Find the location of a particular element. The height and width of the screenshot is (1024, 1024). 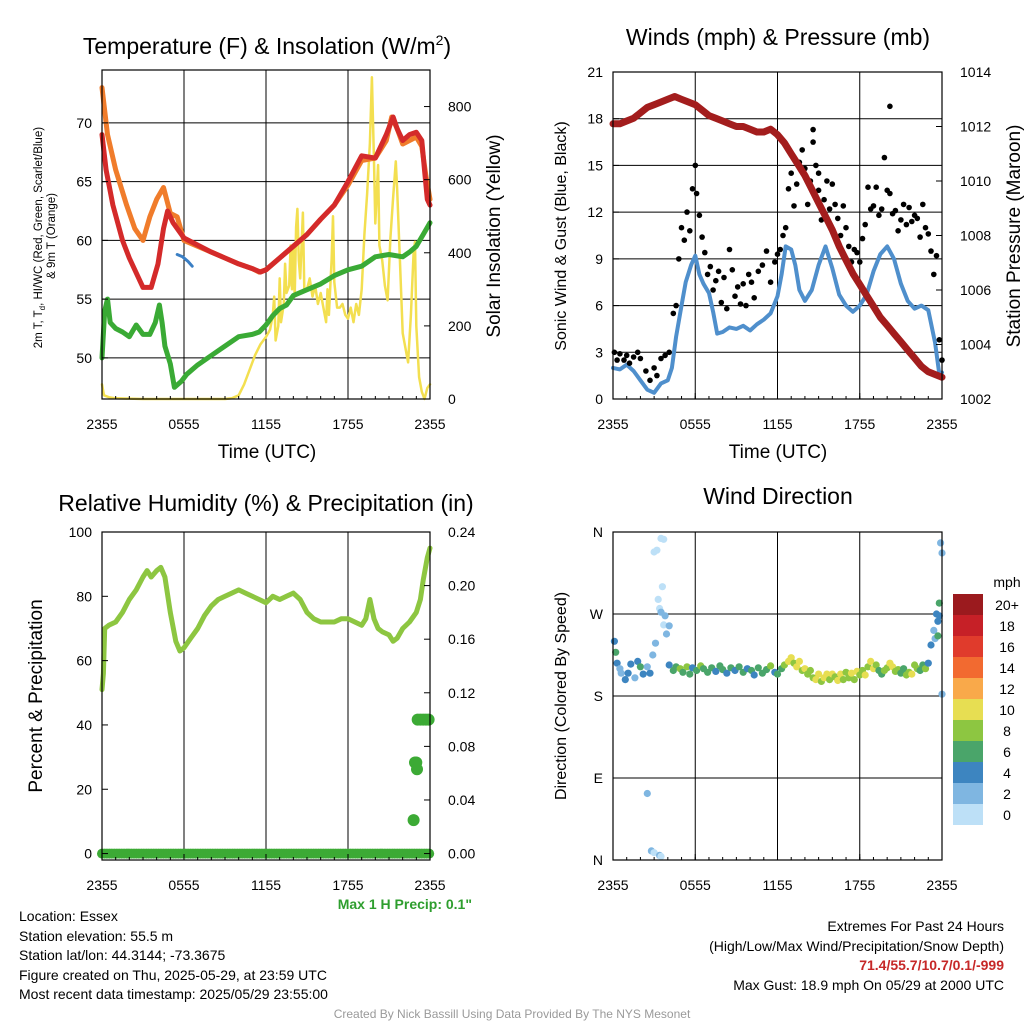

max-precip-label: Max 1 H Precip: 0.1" is located at coordinates (404, 904).